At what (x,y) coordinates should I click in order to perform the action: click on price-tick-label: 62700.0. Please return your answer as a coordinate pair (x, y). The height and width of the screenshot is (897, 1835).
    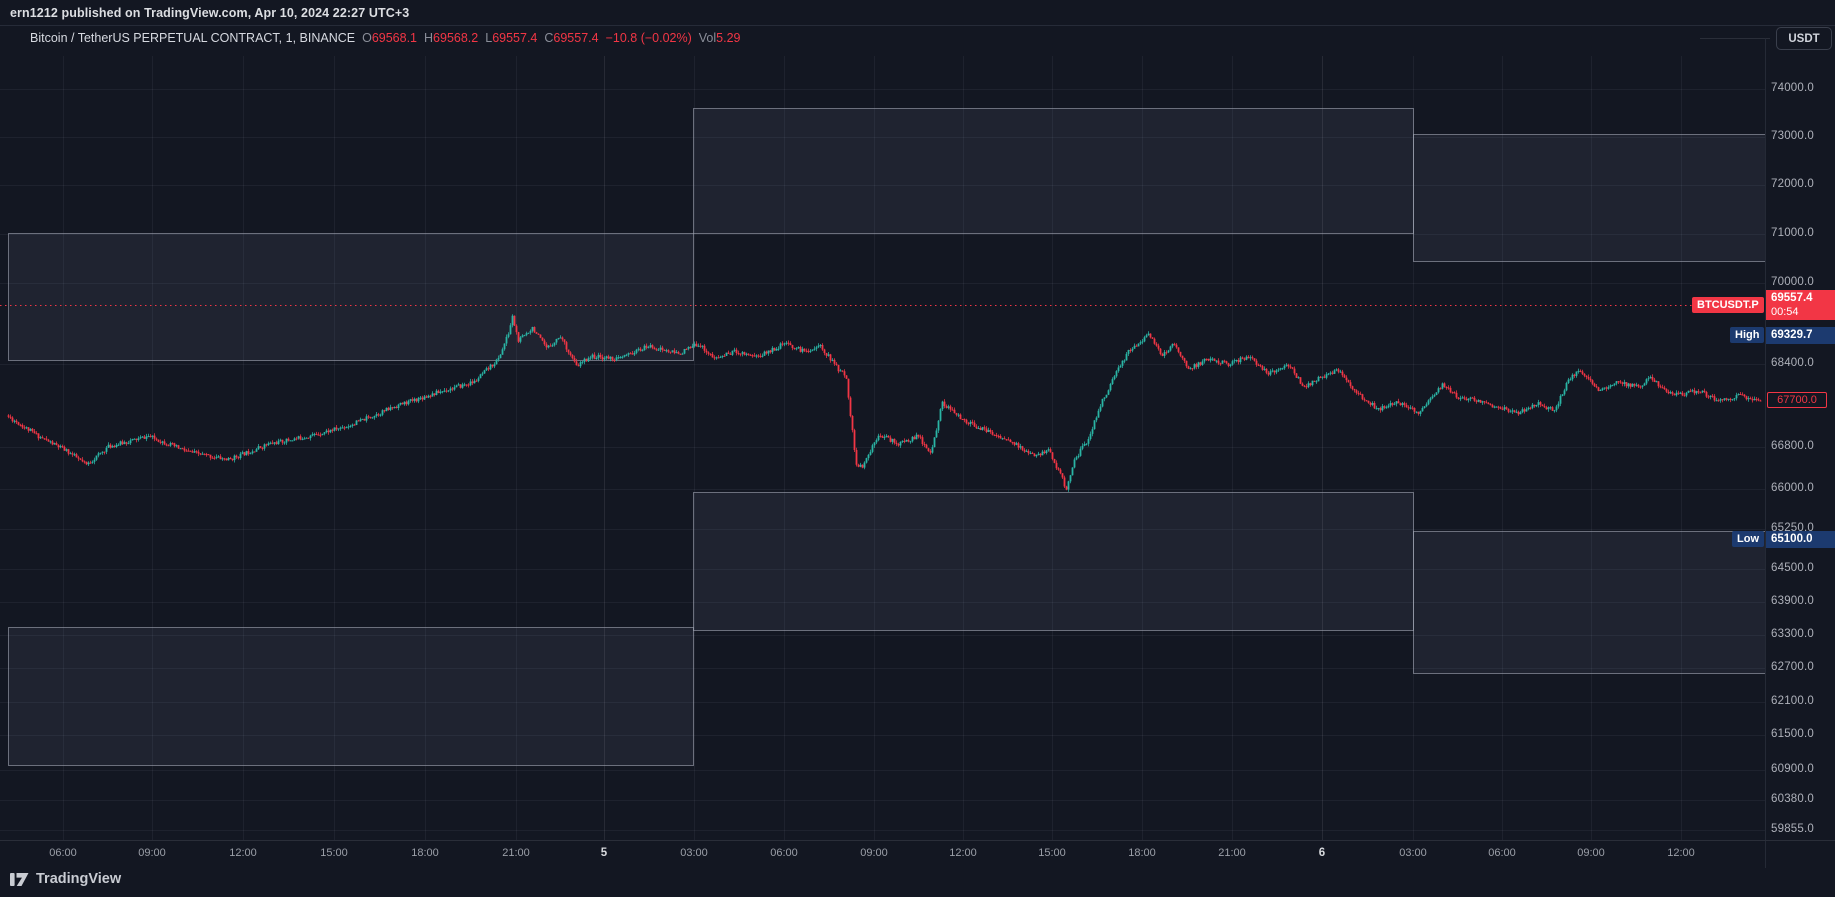
    Looking at the image, I should click on (1792, 667).